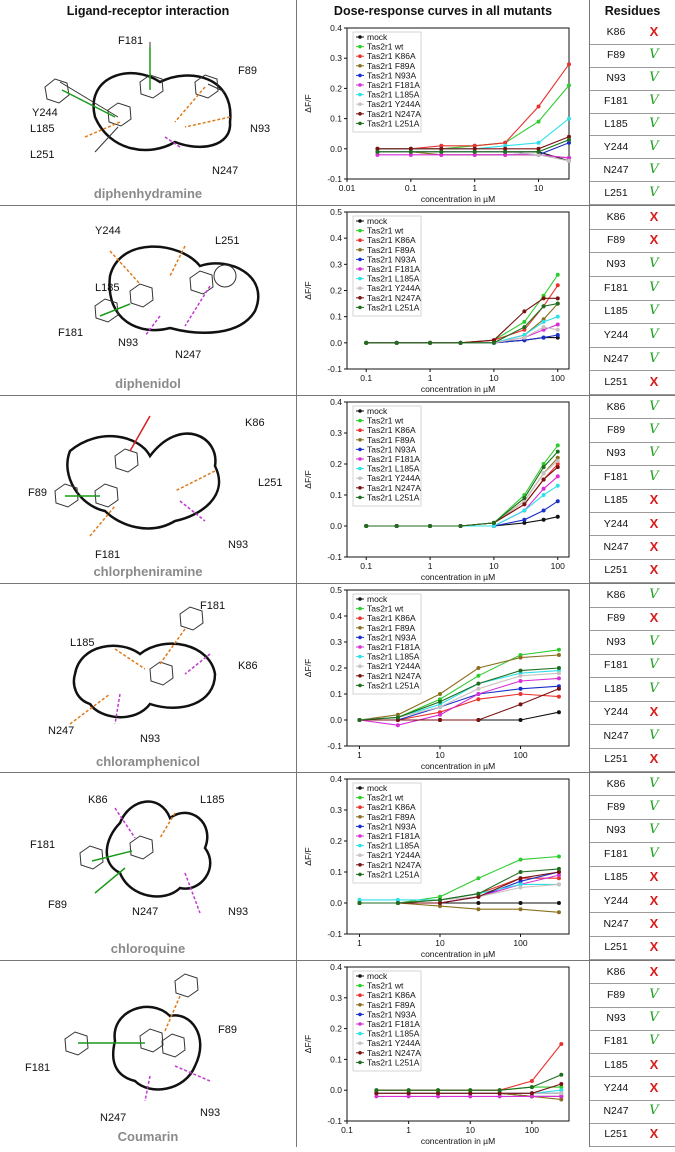 The width and height of the screenshot is (675, 1152). Describe the element at coordinates (148, 11) in the screenshot. I see `header-ligand: Ligand-receptor interaction` at that location.